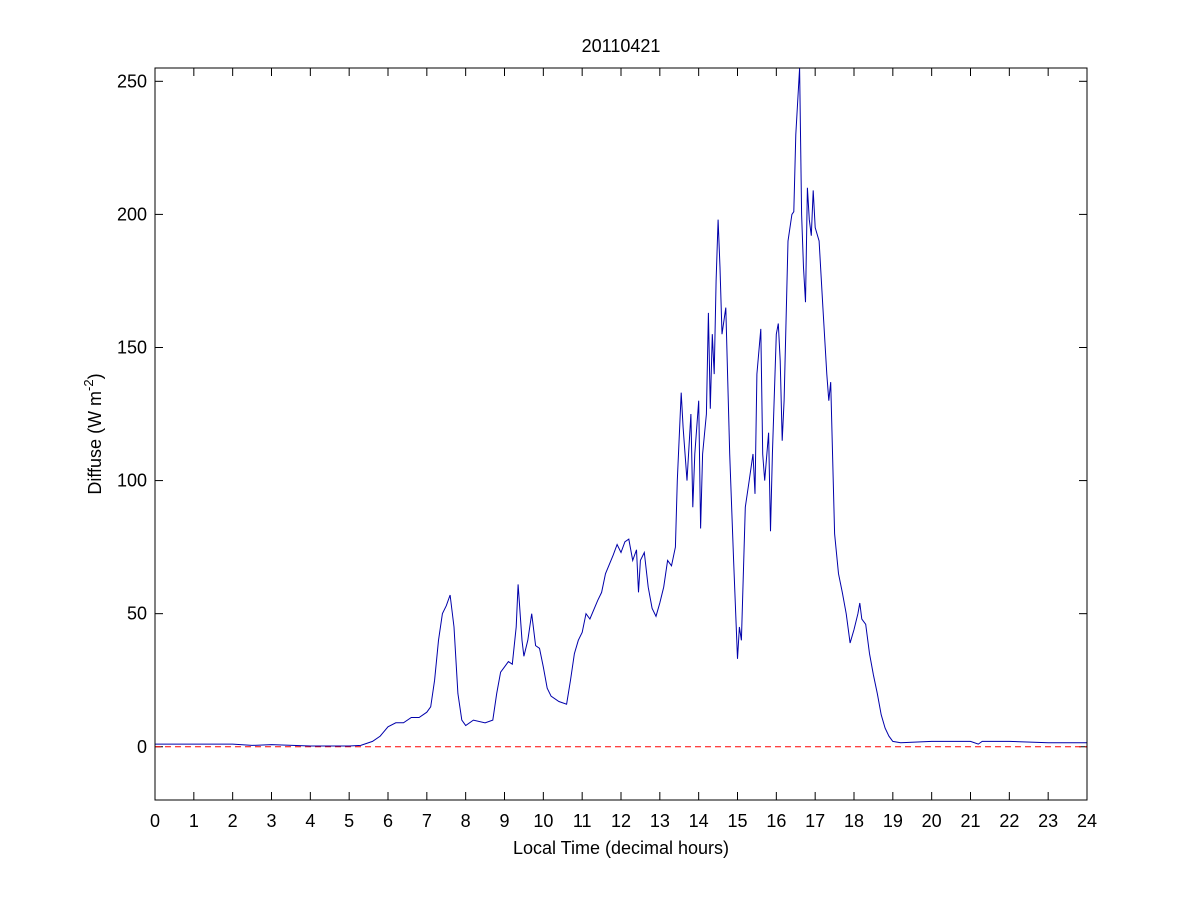 This screenshot has height=900, width=1201. What do you see at coordinates (194, 821) in the screenshot?
I see `x-tick-label: 1` at bounding box center [194, 821].